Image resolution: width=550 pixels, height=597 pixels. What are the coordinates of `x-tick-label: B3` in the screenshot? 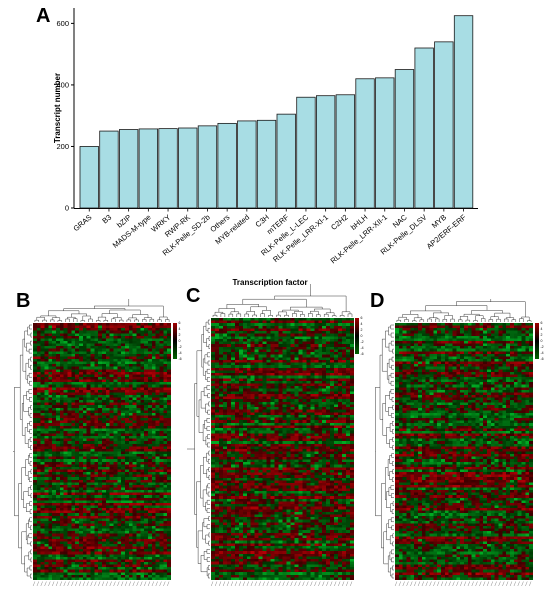 It's located at (106, 219).